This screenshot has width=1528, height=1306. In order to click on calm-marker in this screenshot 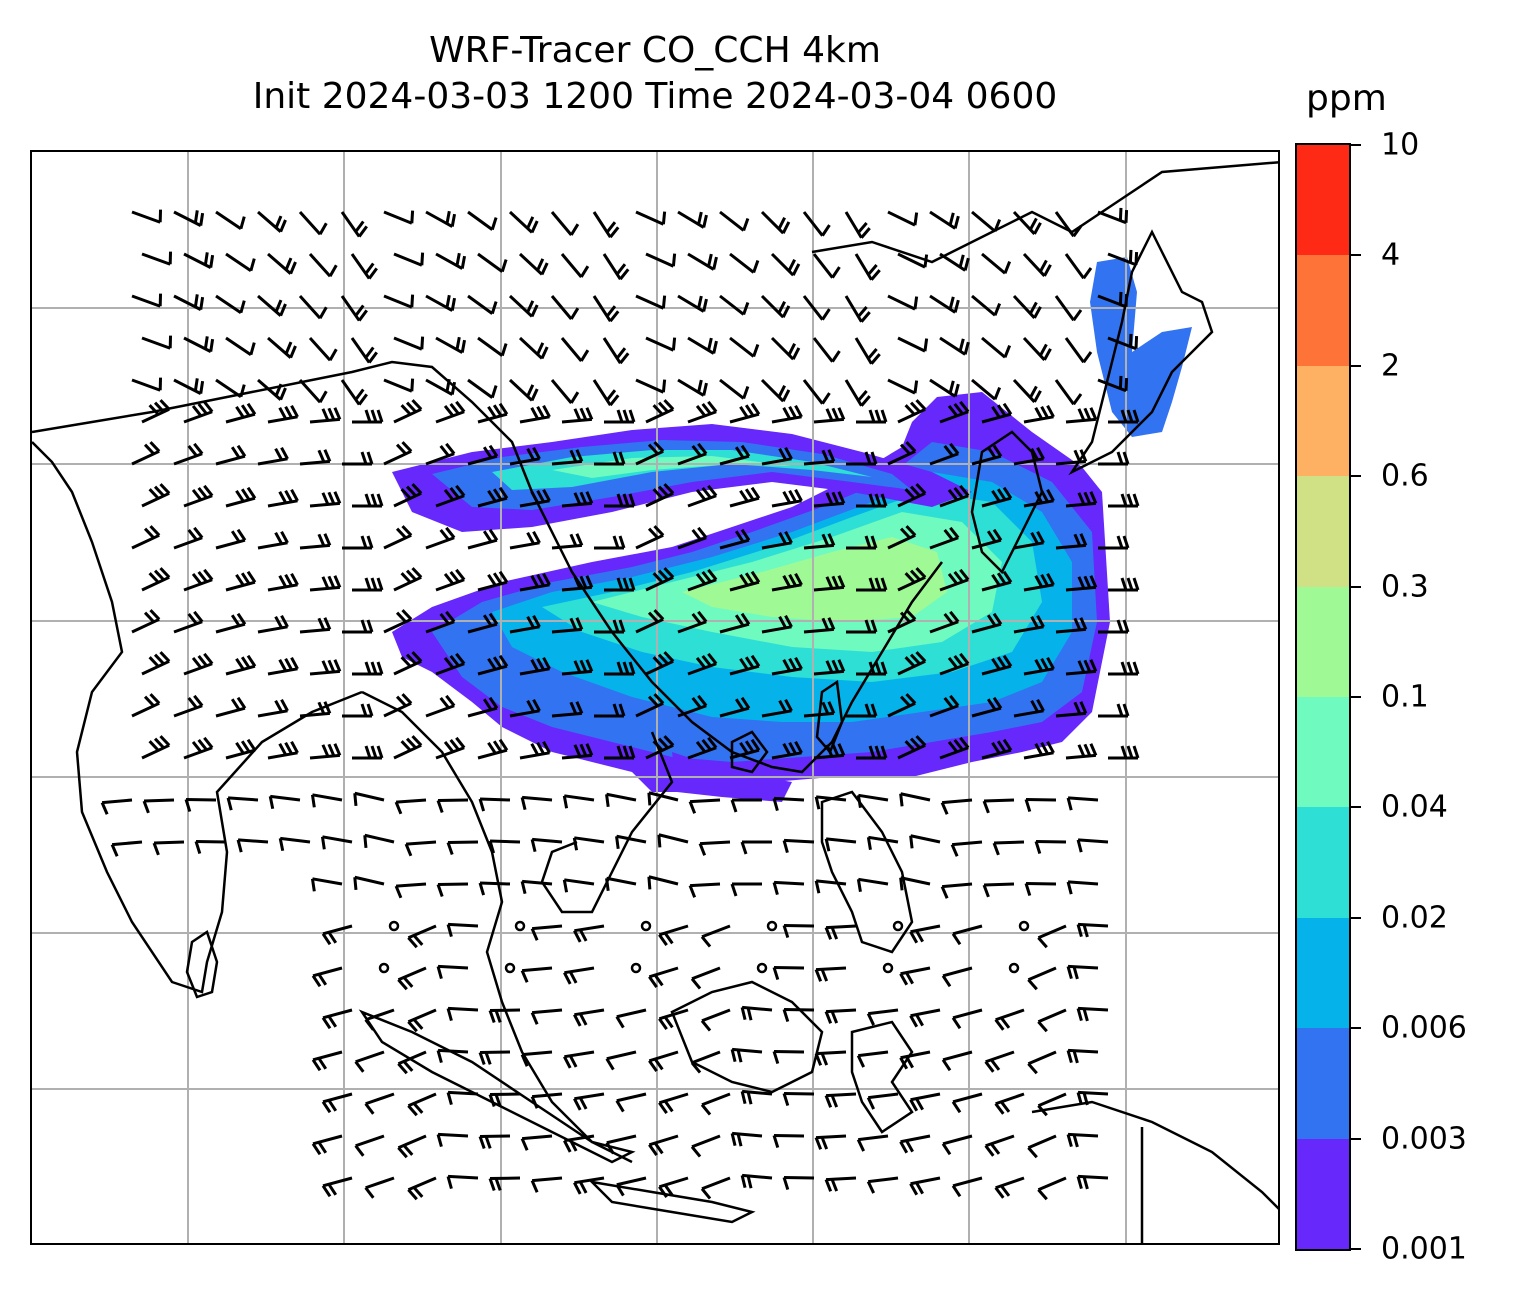, I will do `click(762, 968)`.